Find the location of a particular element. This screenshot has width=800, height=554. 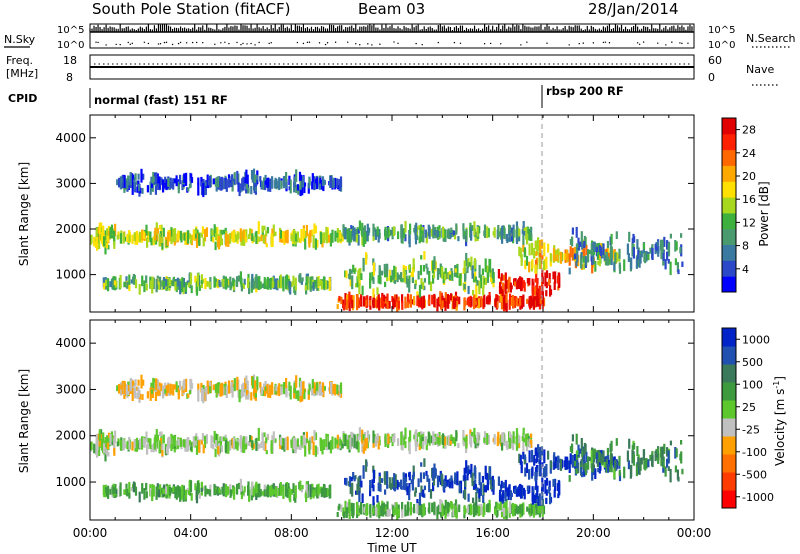

x-tick-label: 04:00 is located at coordinates (190, 533).